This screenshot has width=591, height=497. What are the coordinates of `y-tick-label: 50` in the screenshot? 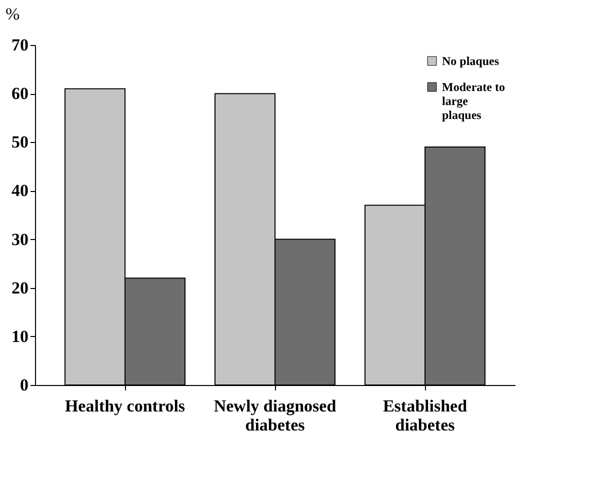 It's located at (20, 142).